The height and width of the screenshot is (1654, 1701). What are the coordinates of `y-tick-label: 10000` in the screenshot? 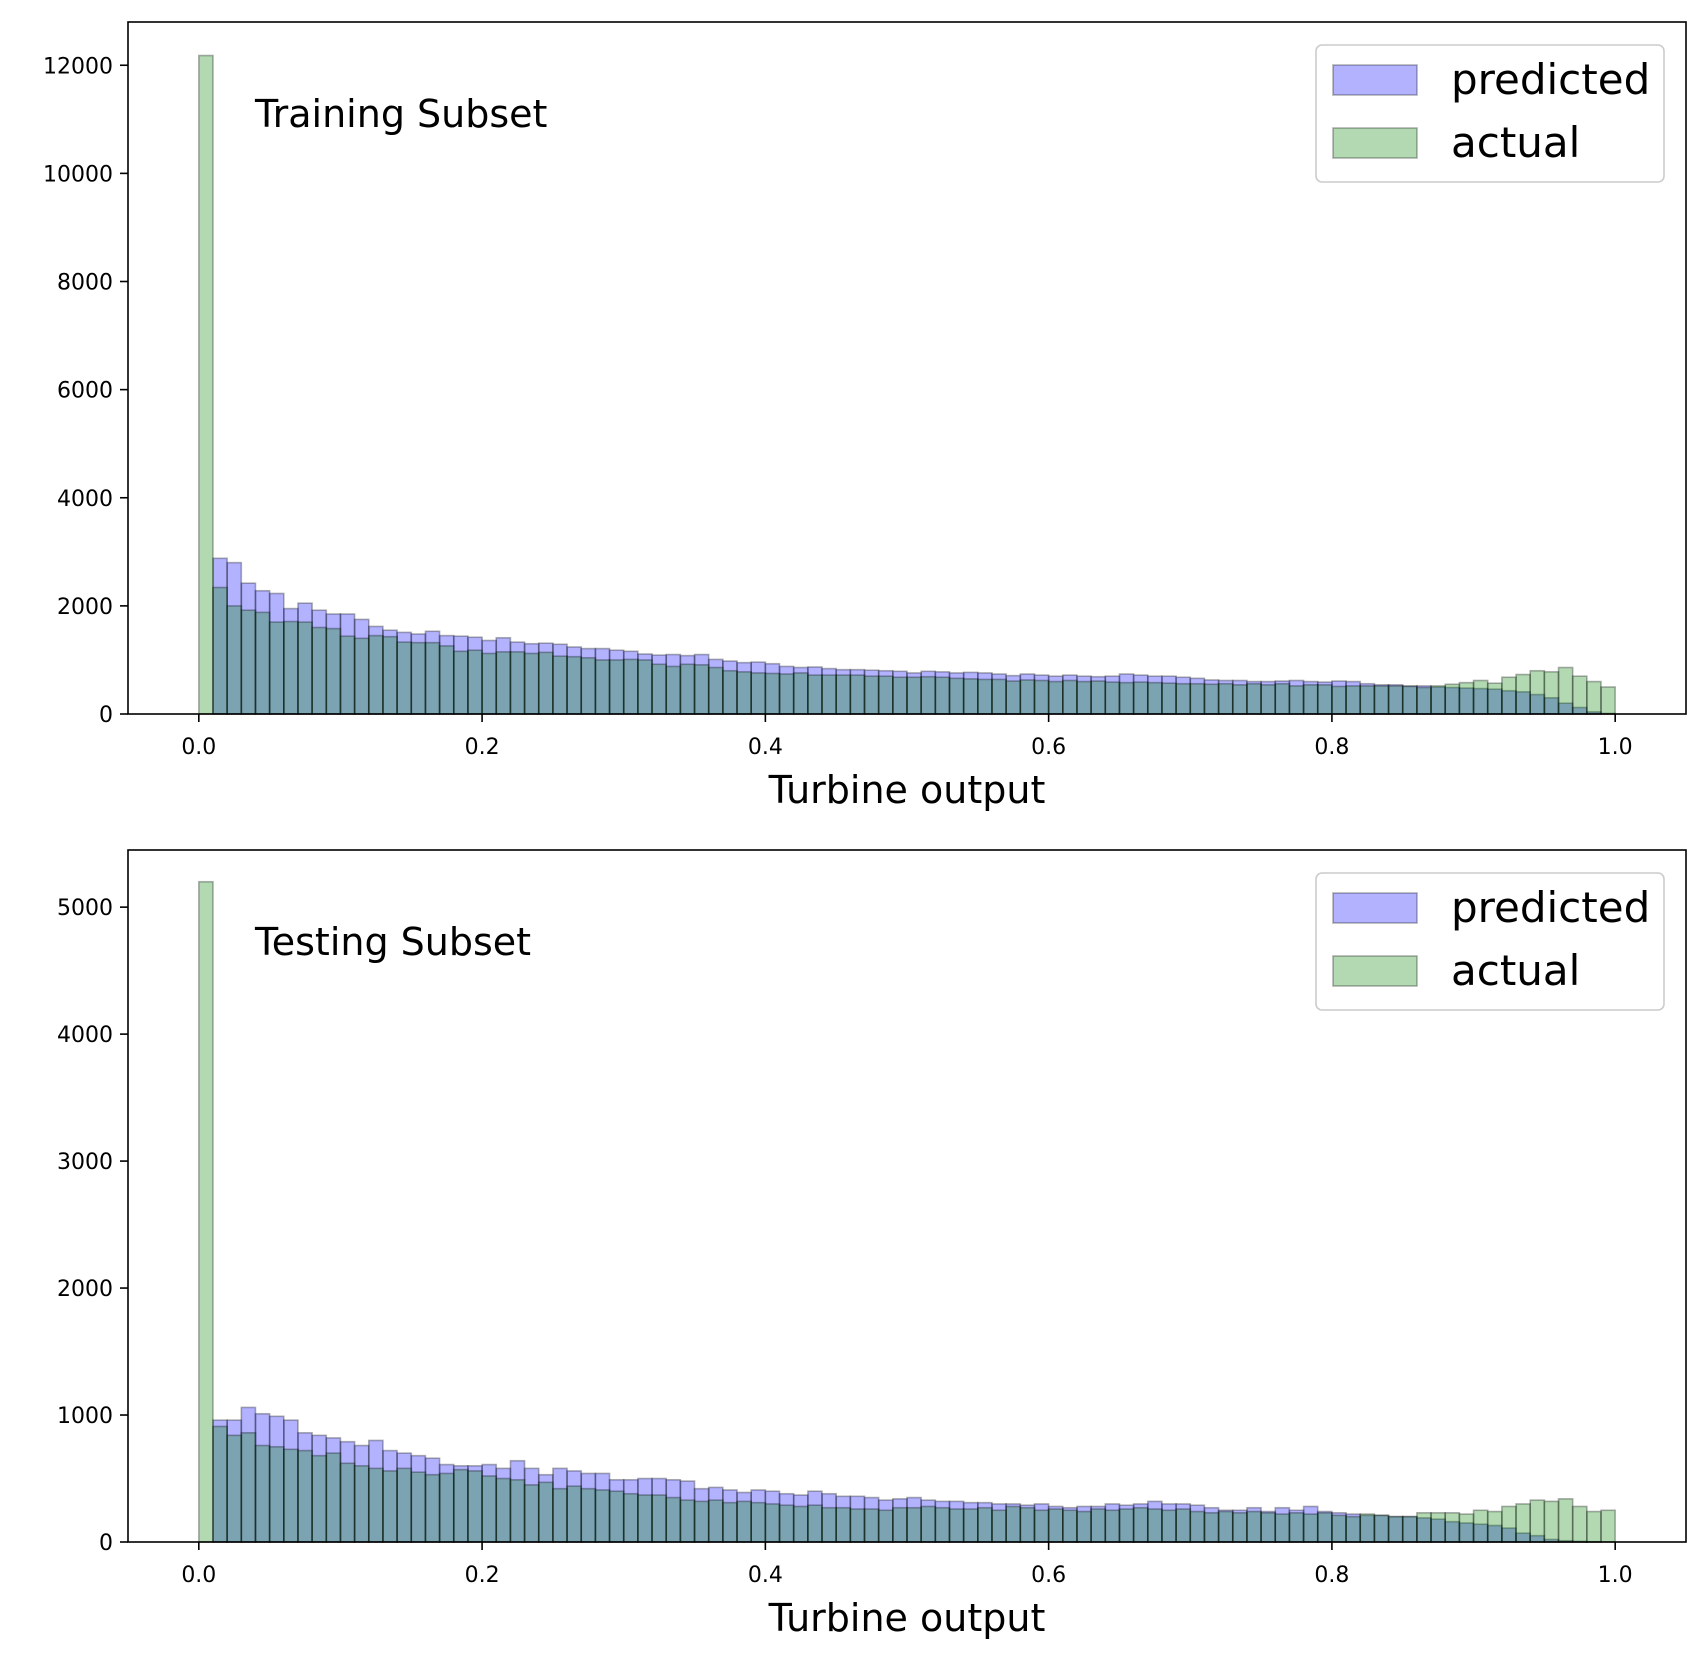 It's located at (78, 174).